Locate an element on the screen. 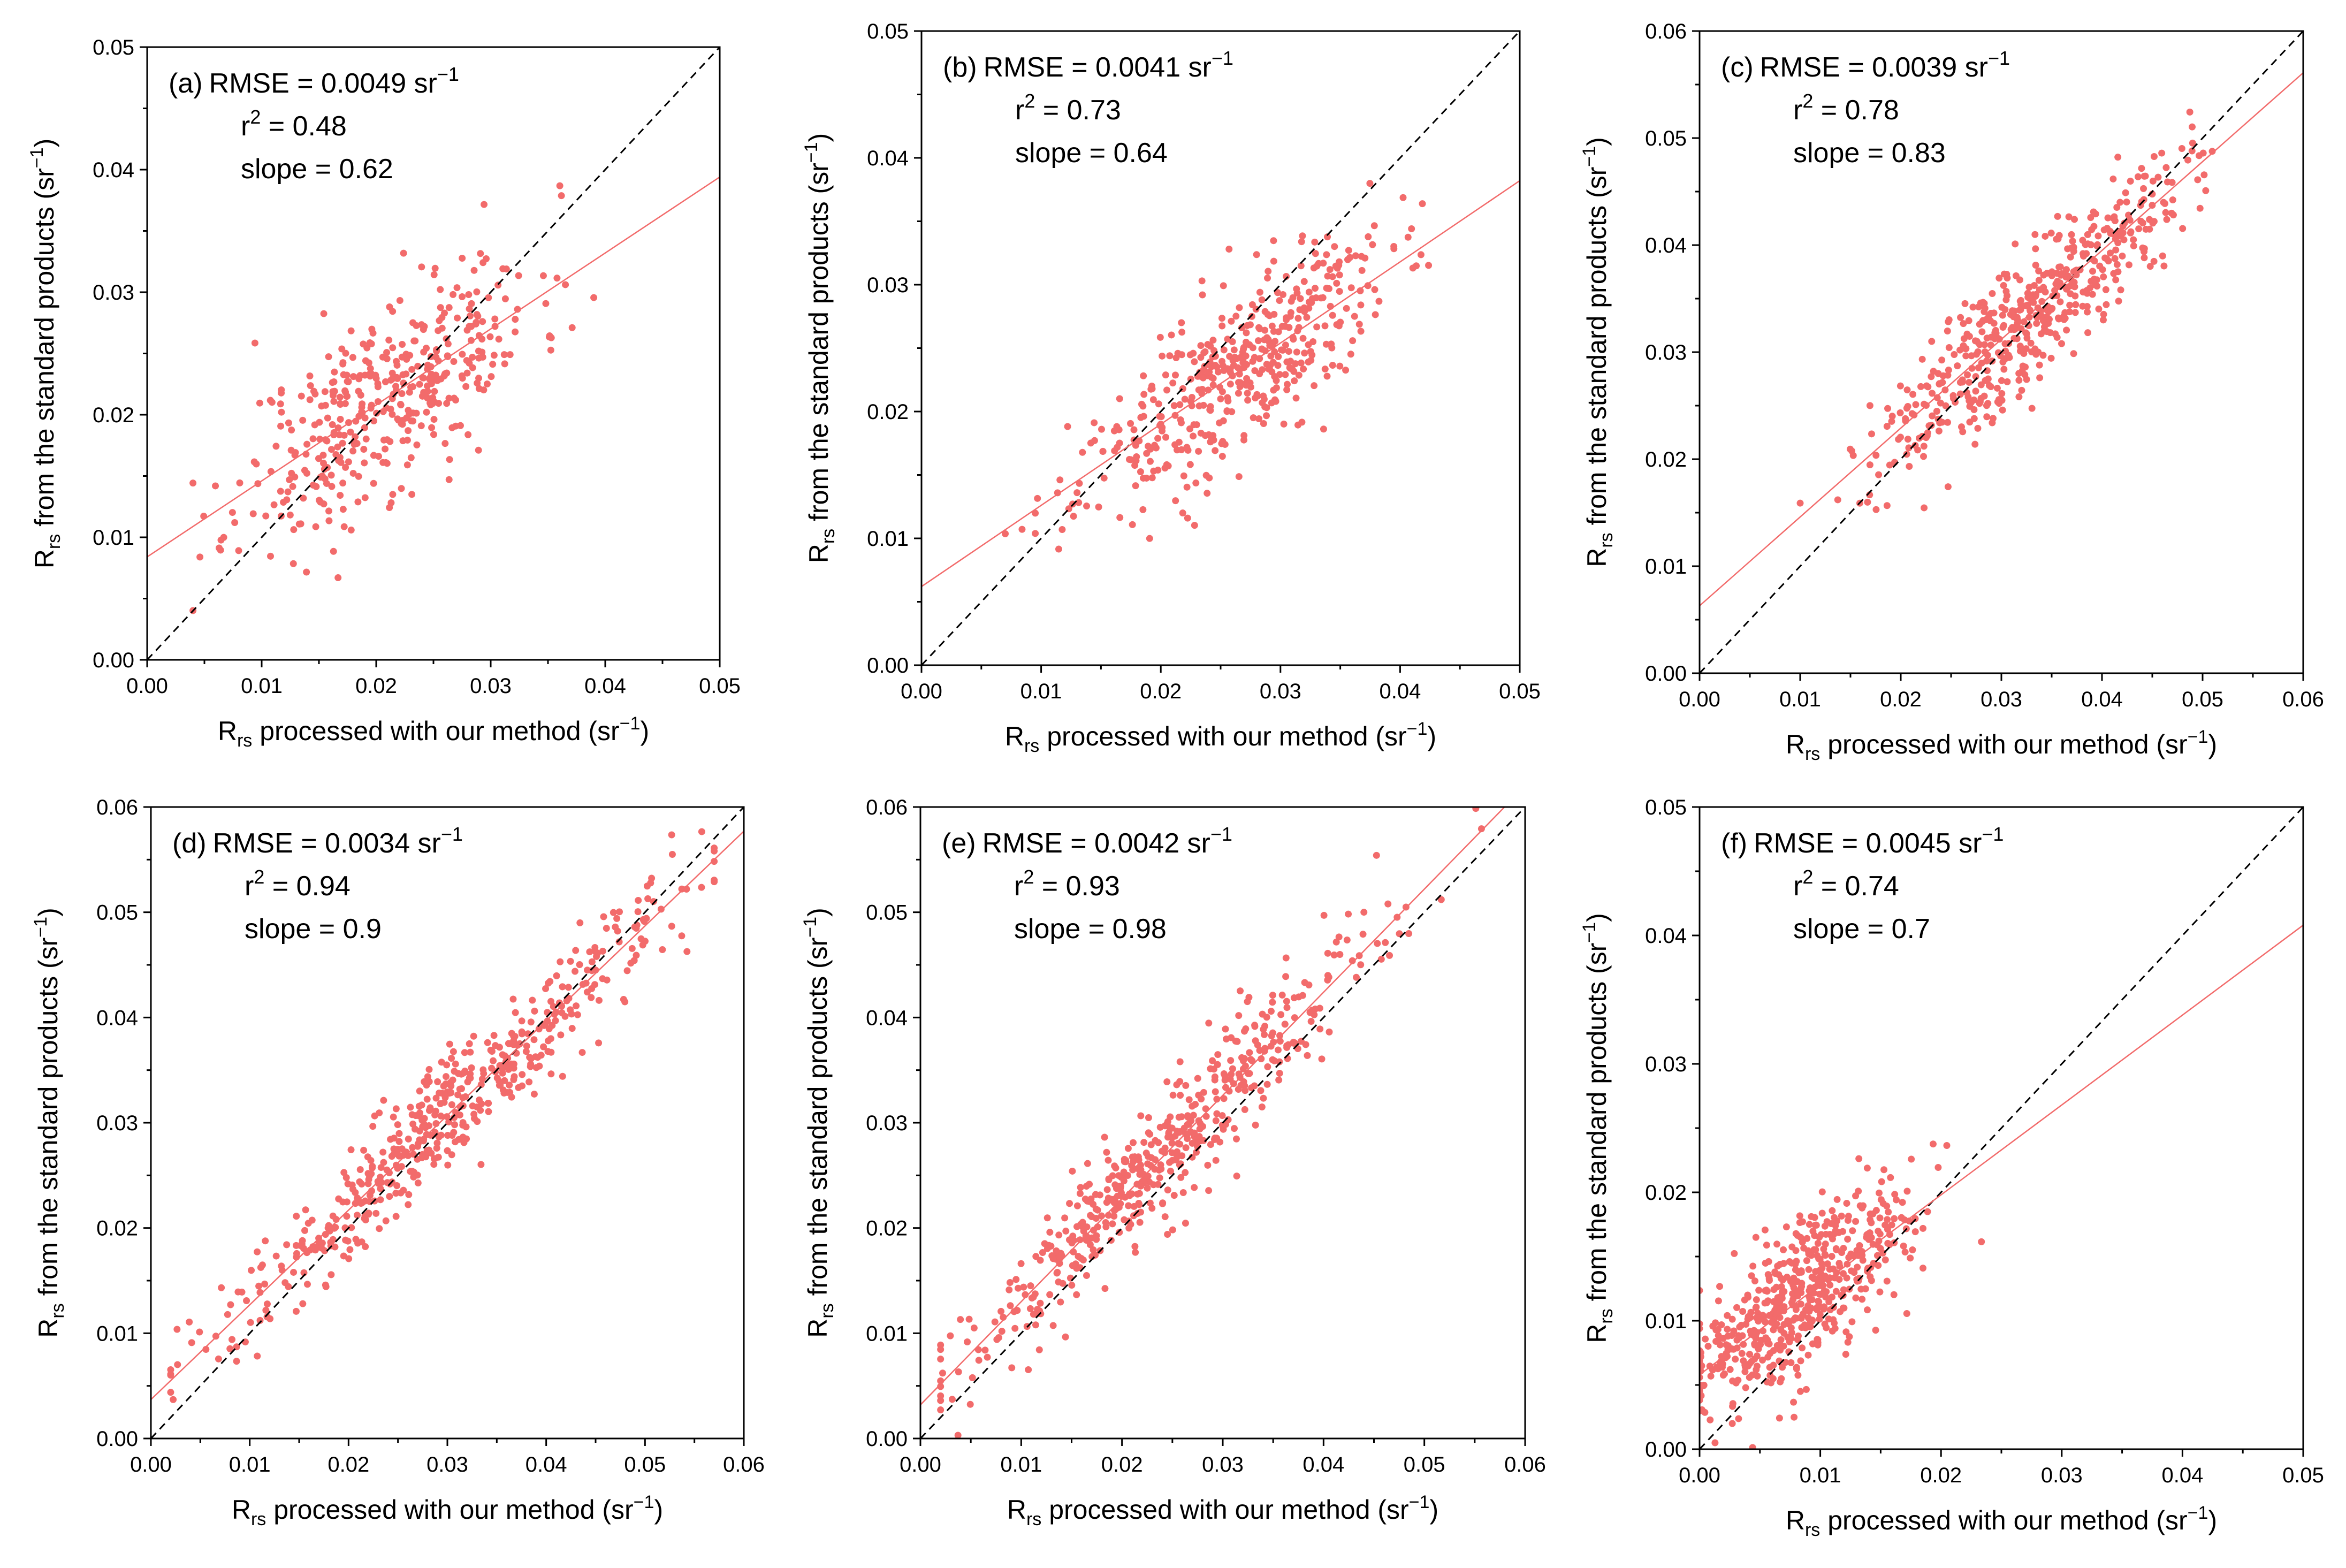 The width and height of the screenshot is (2346, 1568). y-tick-label: 0.04 is located at coordinates (1666, 936).